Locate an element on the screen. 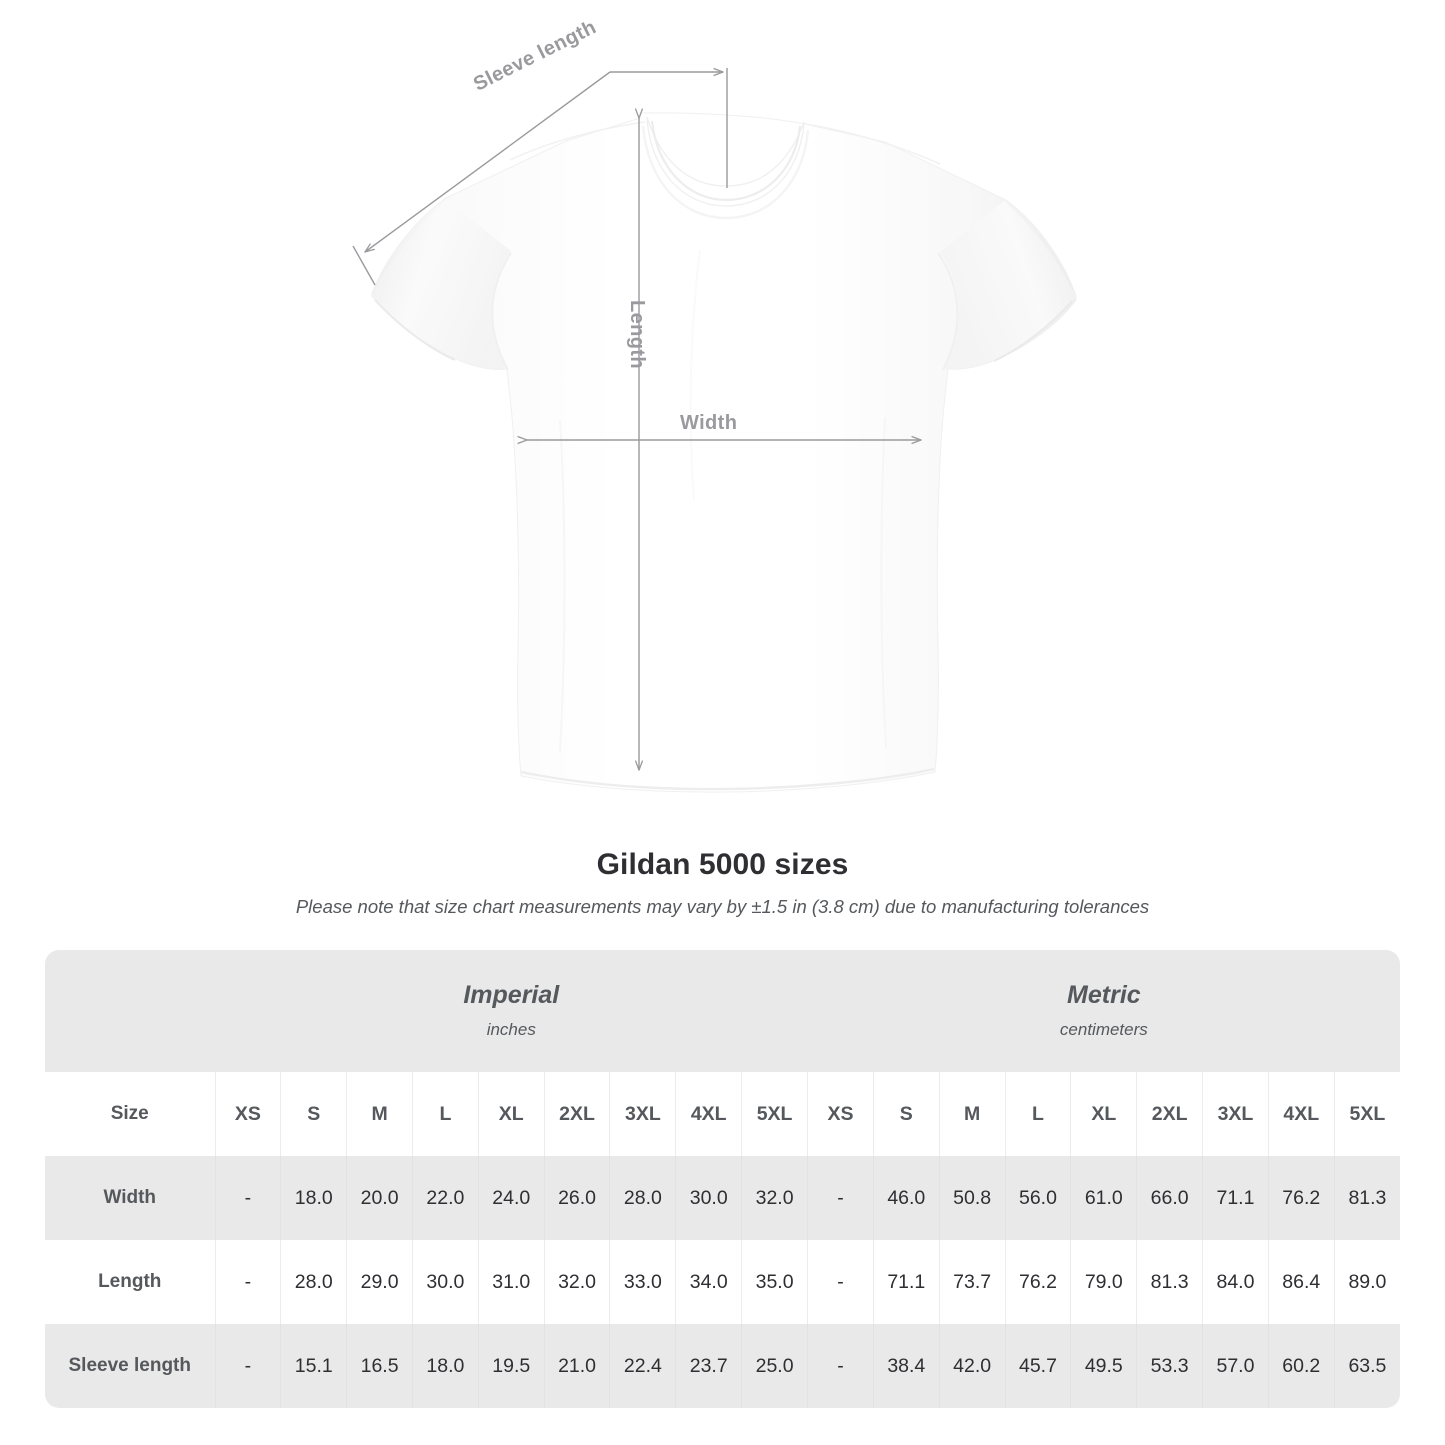 Image resolution: width=1445 pixels, height=1445 pixels. length-imperial-xs: - is located at coordinates (247, 1282).